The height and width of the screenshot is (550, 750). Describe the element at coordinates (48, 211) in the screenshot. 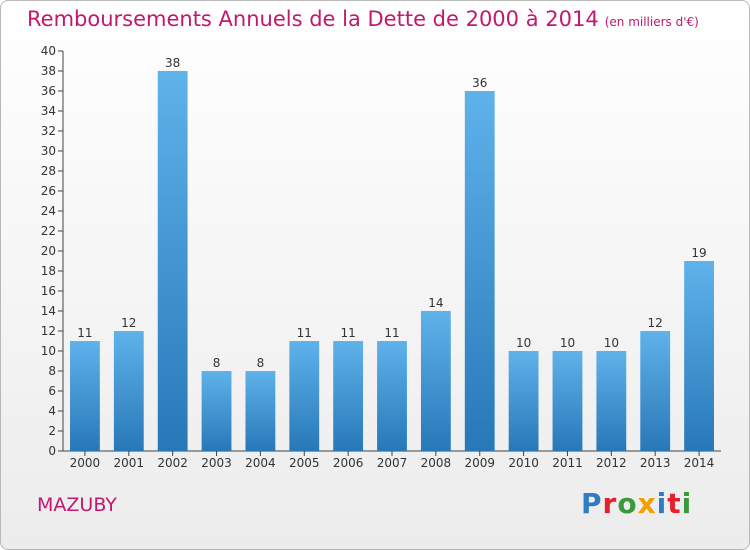

I see `y-tick-label: 24` at that location.